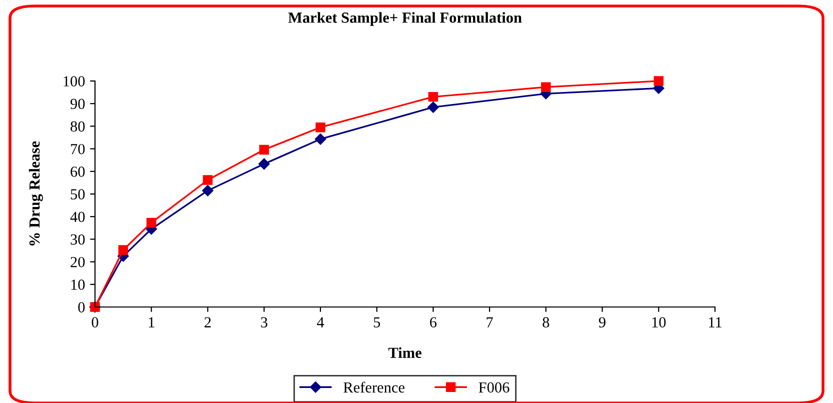 The image size is (833, 403). Describe the element at coordinates (405, 352) in the screenshot. I see `x-axis-title: Time` at that location.